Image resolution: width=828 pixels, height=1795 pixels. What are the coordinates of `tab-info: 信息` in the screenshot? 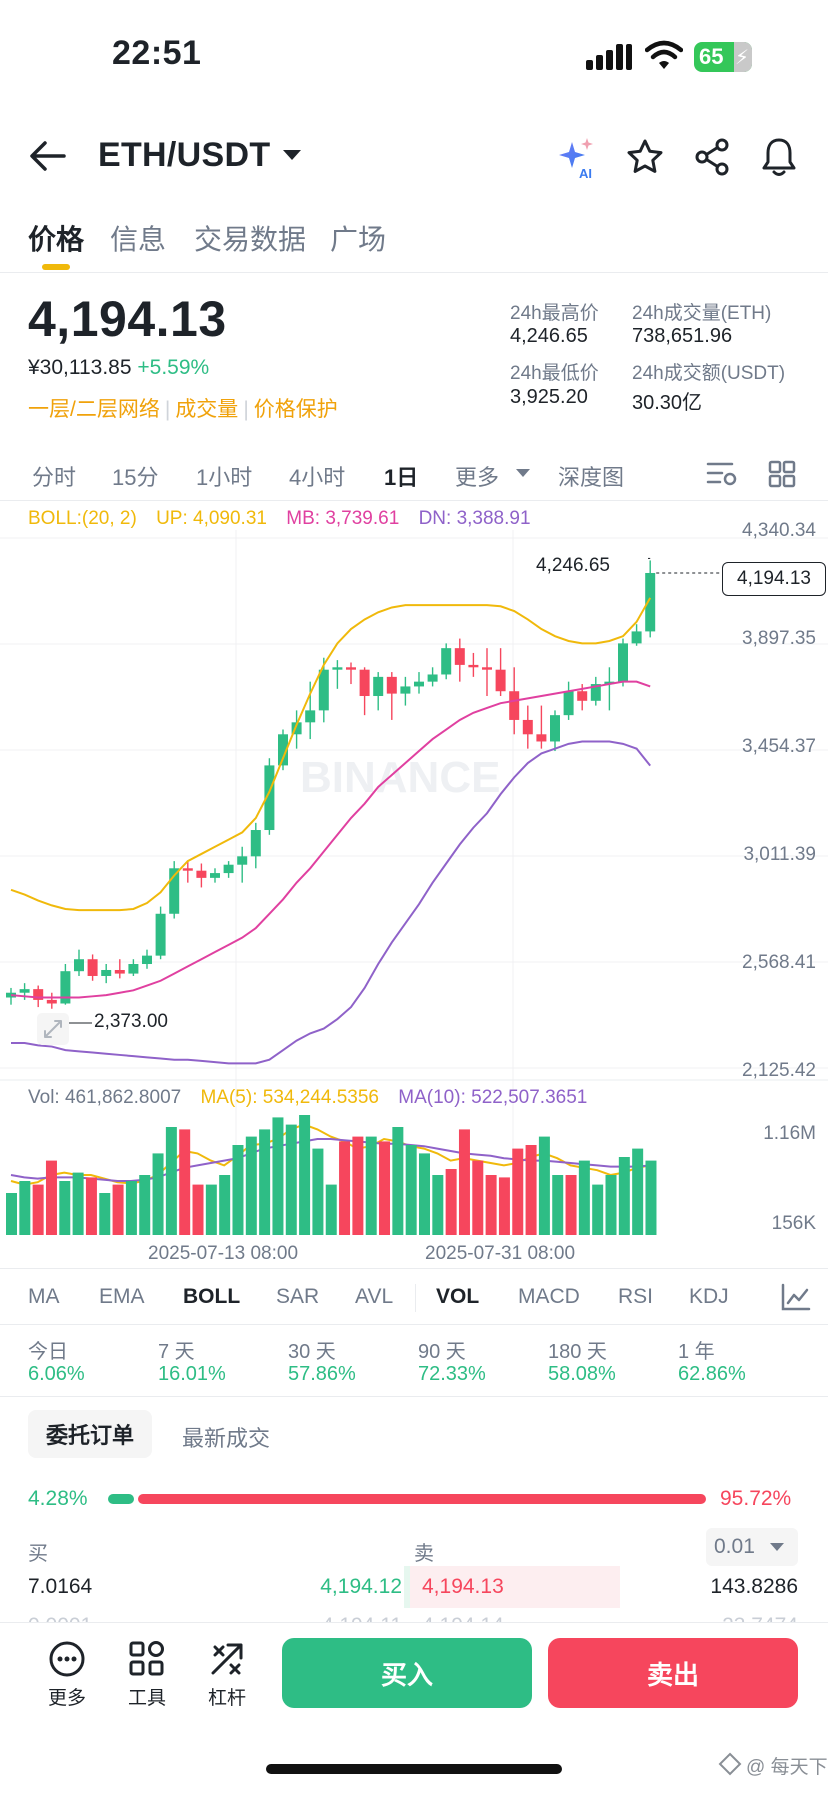 It's located at (138, 239).